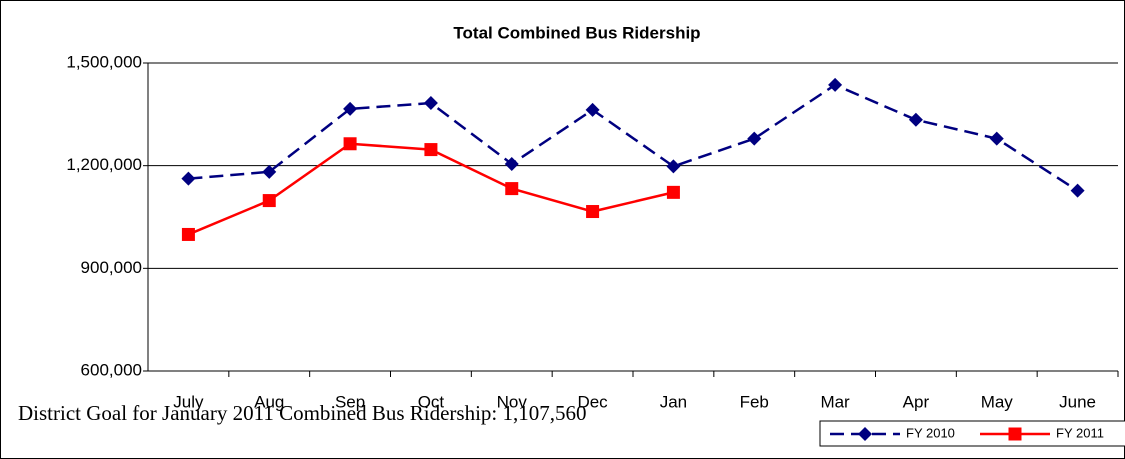 Image resolution: width=1125 pixels, height=459 pixels. I want to click on y-tick-label: 900,000, so click(111, 267).